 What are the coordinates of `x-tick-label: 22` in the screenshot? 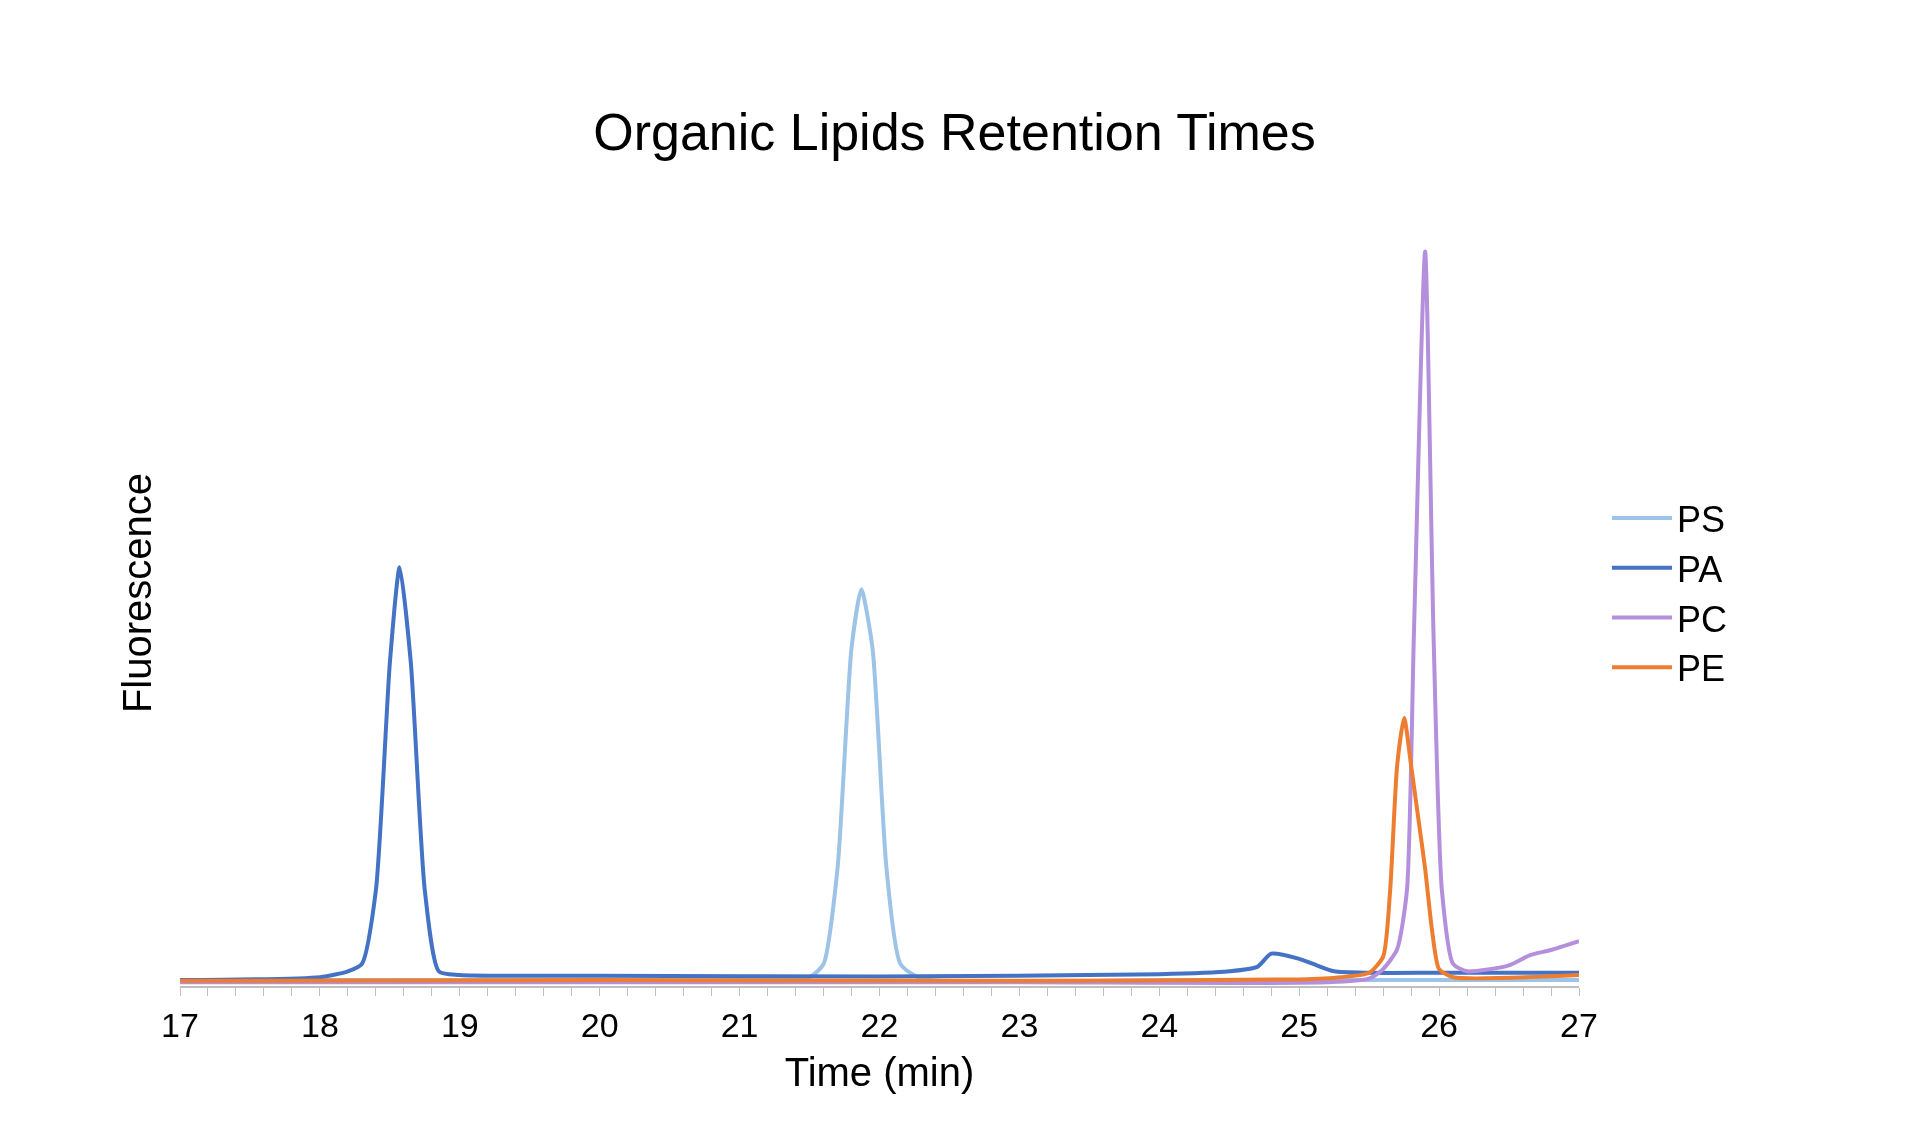 It's located at (879, 1024).